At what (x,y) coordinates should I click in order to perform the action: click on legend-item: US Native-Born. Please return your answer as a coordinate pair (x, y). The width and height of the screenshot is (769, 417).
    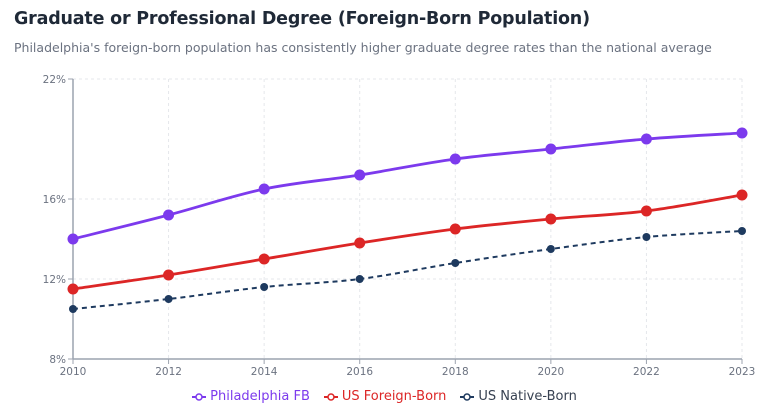
    Looking at the image, I should click on (518, 396).